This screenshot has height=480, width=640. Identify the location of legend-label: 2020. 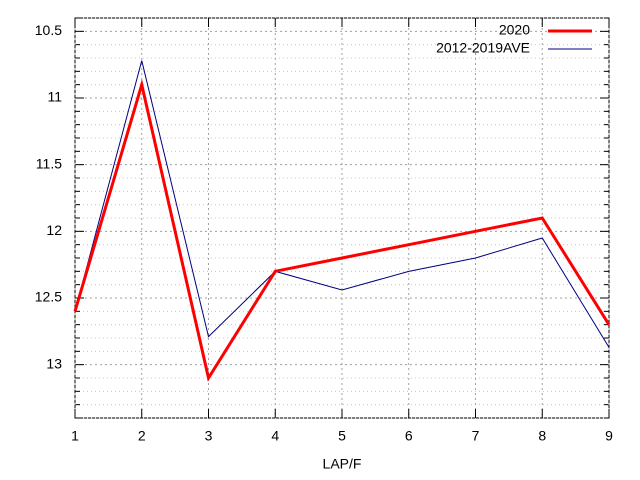
(514, 30).